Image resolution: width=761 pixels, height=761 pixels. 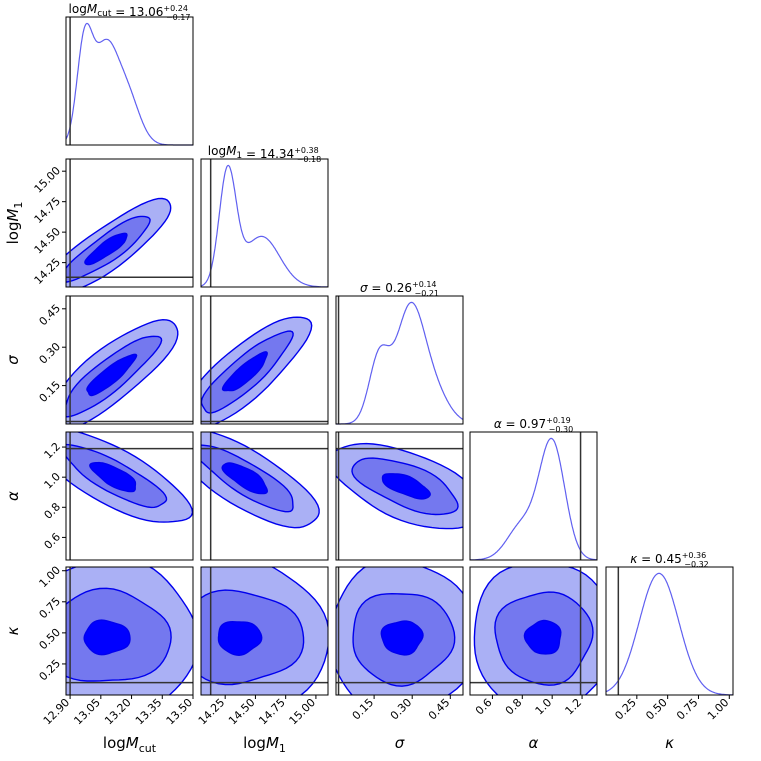 I want to click on frame-logM1, so click(x=264, y=223).